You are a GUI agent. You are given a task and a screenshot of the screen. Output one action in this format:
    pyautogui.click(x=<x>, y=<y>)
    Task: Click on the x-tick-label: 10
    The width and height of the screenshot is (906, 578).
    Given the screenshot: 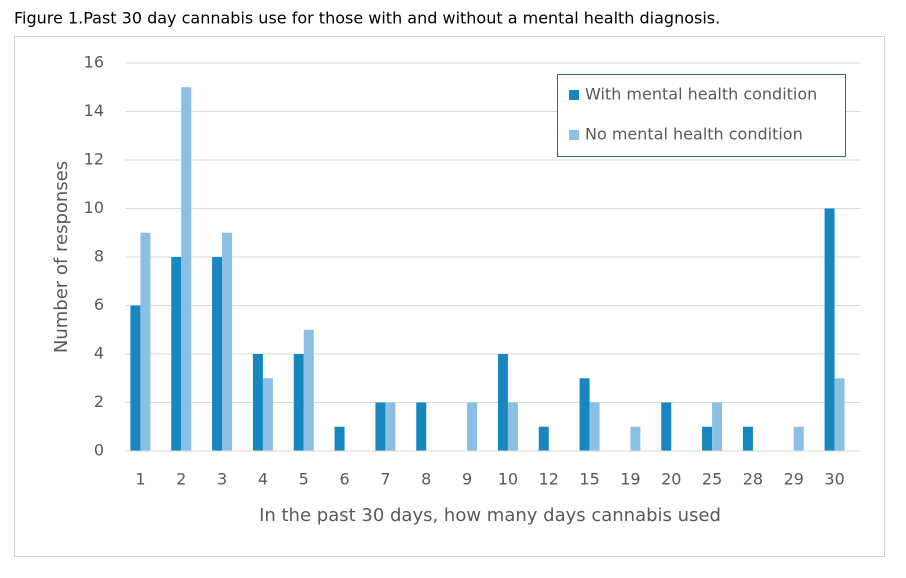 What is the action you would take?
    pyautogui.click(x=508, y=479)
    